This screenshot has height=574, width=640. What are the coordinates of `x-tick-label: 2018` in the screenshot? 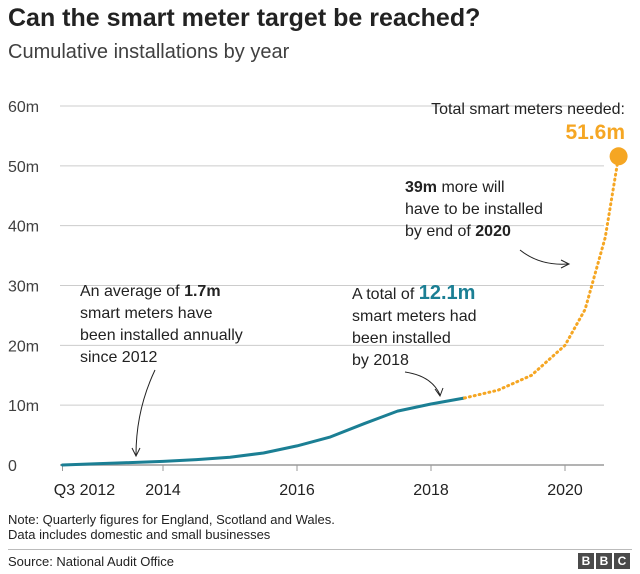 It's located at (431, 490).